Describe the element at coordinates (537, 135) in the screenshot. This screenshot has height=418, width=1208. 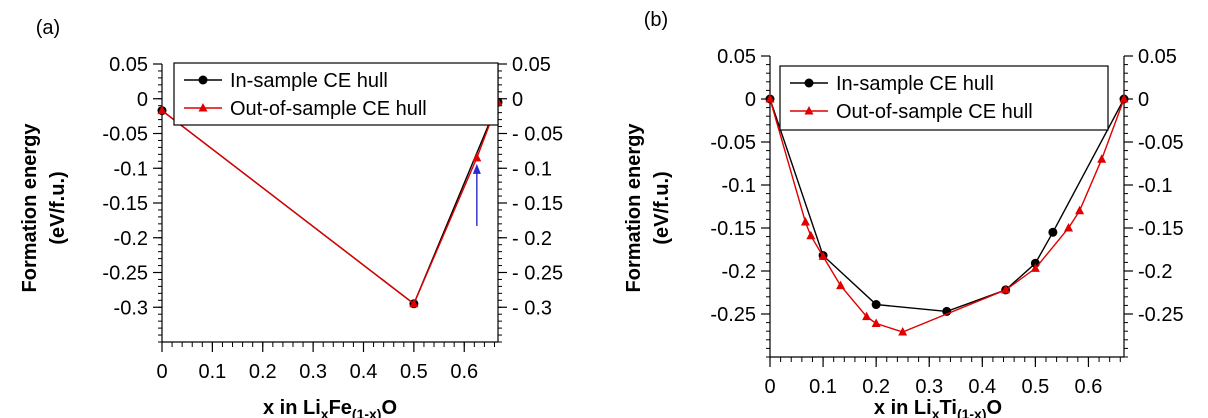
I see `y-tick-label-right: - 0.05` at that location.